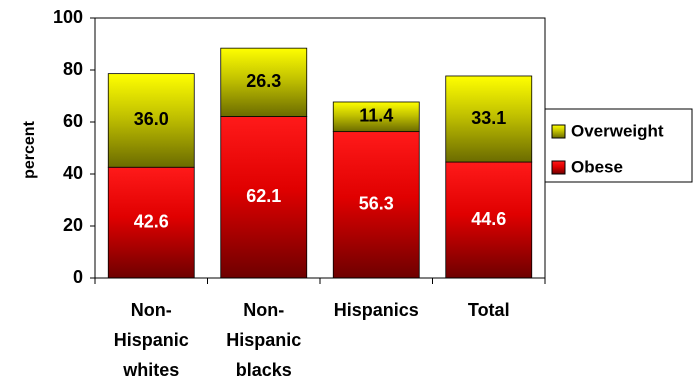 The image size is (696, 383). I want to click on data-label-overweight-0: 36.0, so click(151, 119).